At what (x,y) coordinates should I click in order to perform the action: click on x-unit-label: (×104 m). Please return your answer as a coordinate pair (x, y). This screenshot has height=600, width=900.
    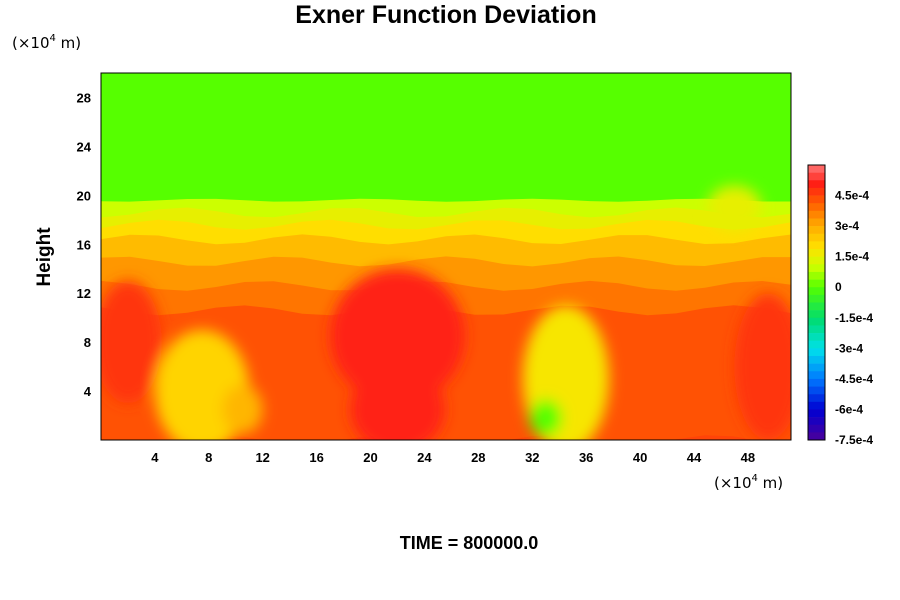
    Looking at the image, I should click on (748, 482).